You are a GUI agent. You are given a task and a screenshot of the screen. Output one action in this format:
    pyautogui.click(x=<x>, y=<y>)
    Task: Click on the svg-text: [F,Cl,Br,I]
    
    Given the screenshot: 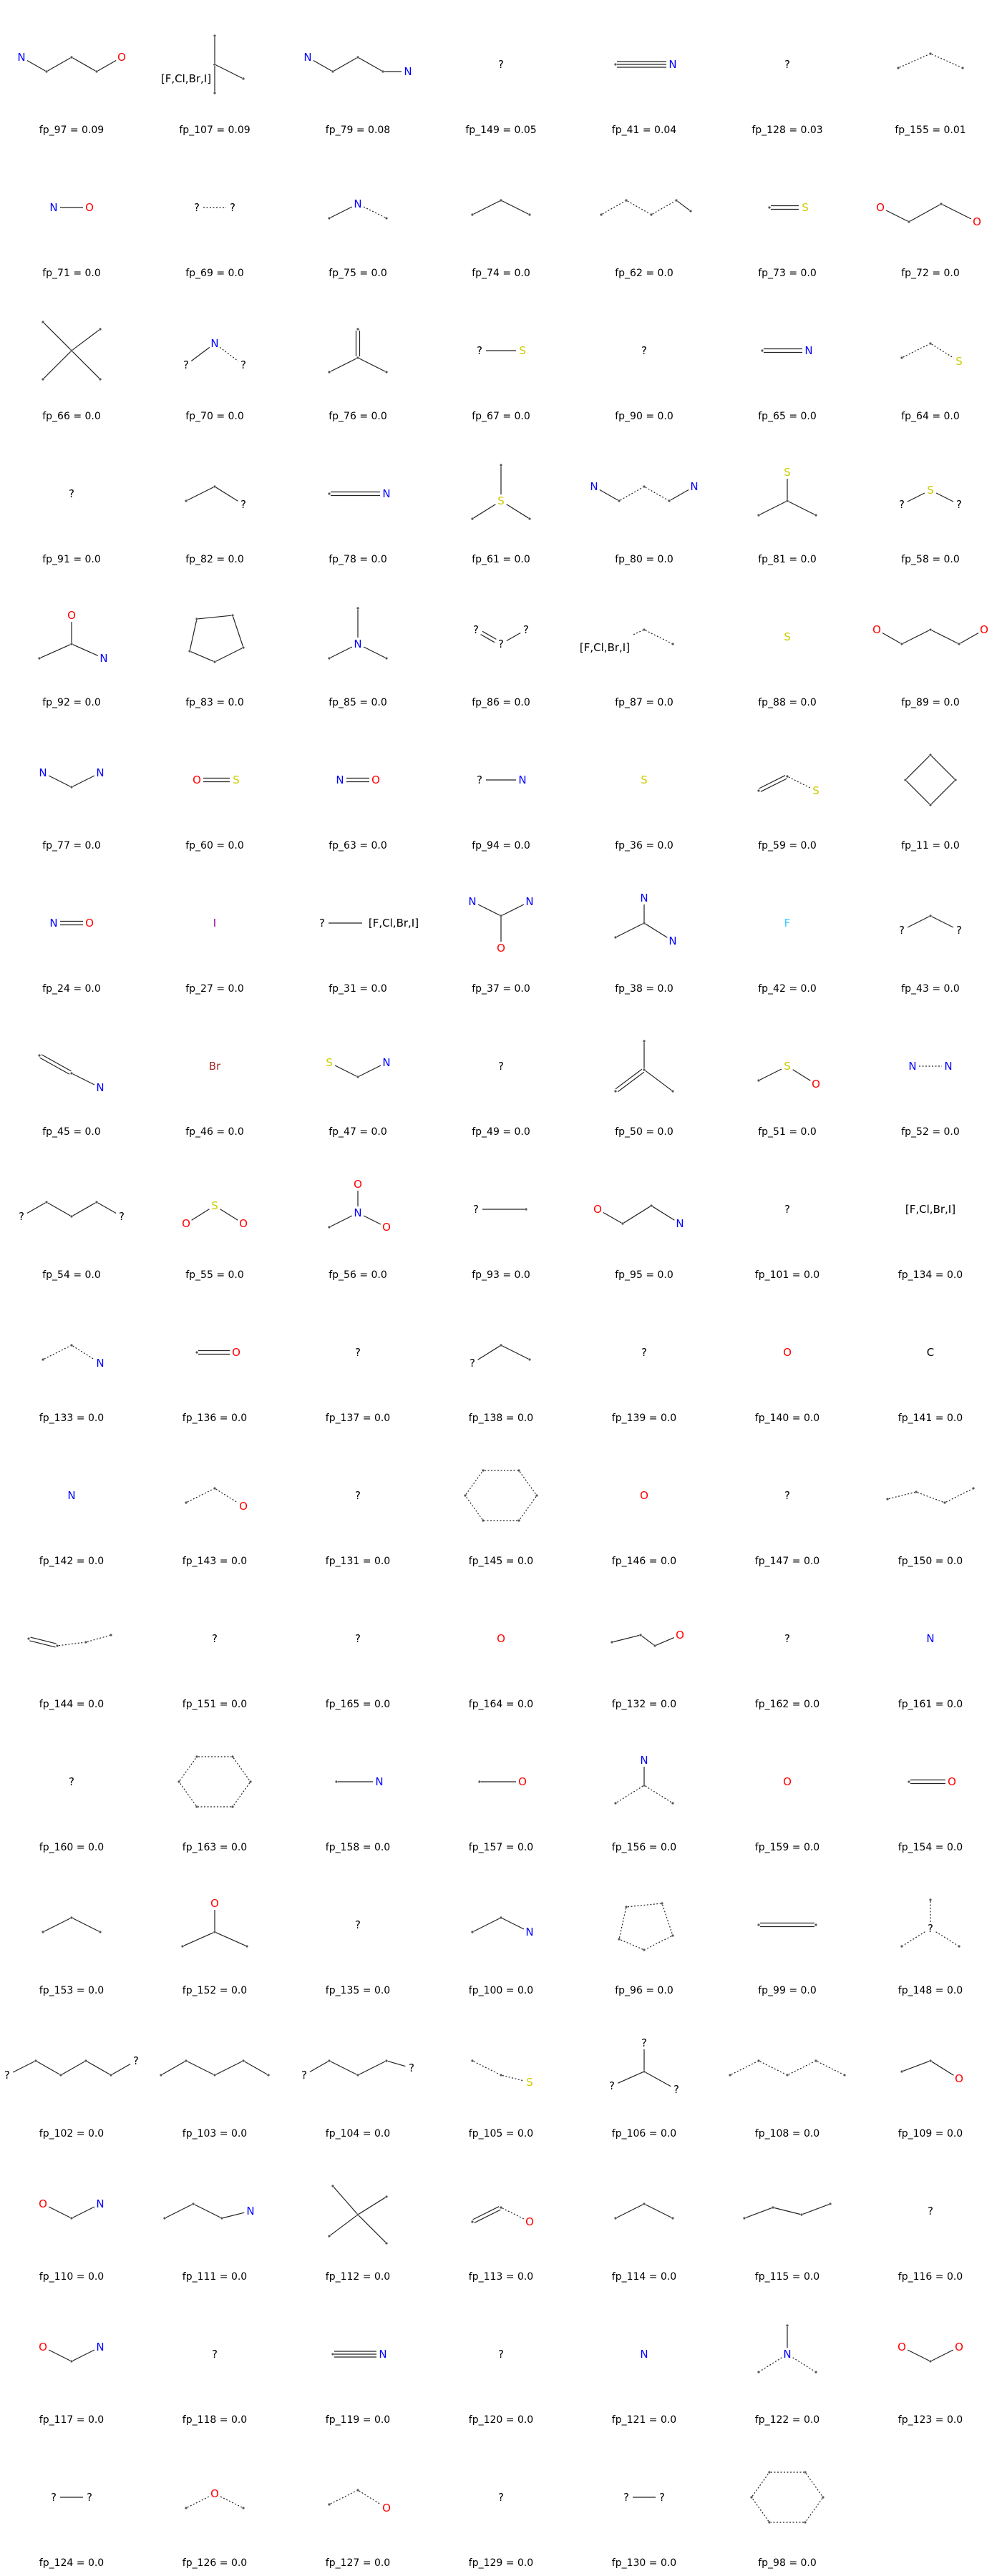 What is the action you would take?
    pyautogui.click(x=930, y=1209)
    